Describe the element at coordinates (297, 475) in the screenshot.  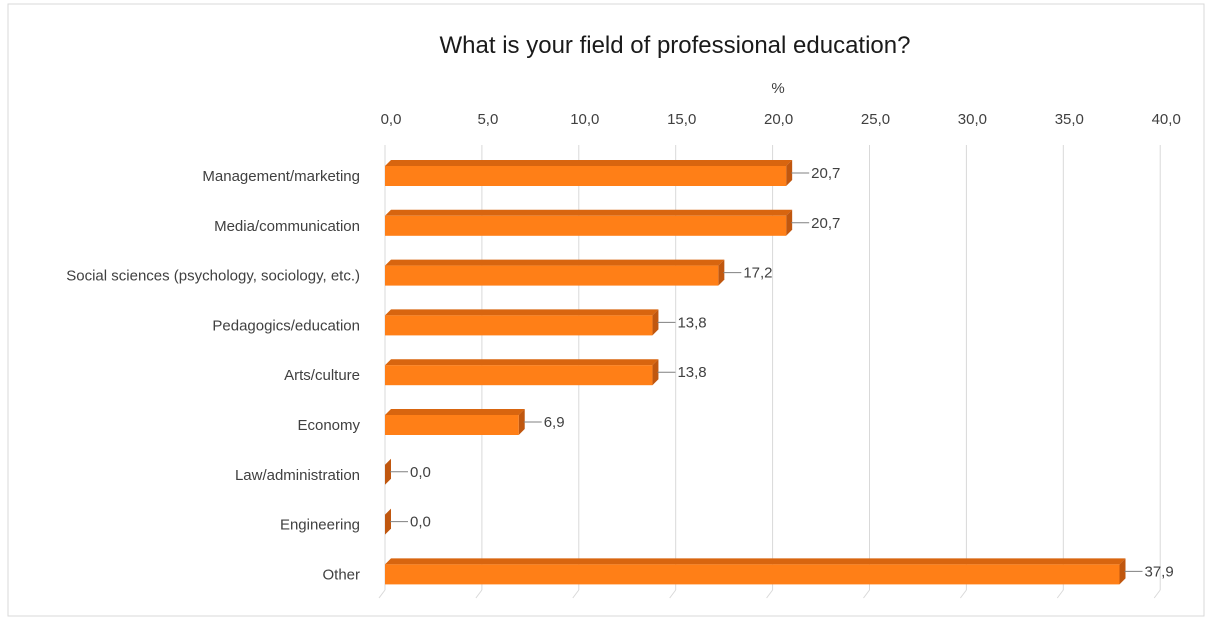
I see `category-label: Law/administration` at that location.